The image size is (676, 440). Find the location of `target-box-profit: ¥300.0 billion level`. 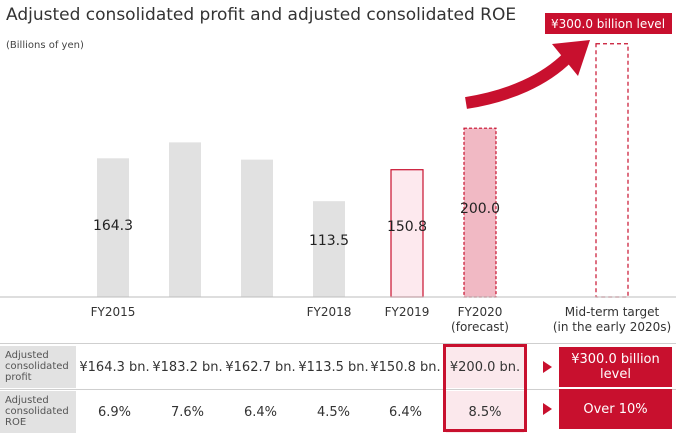

target-box-profit: ¥300.0 billion level is located at coordinates (615, 367).